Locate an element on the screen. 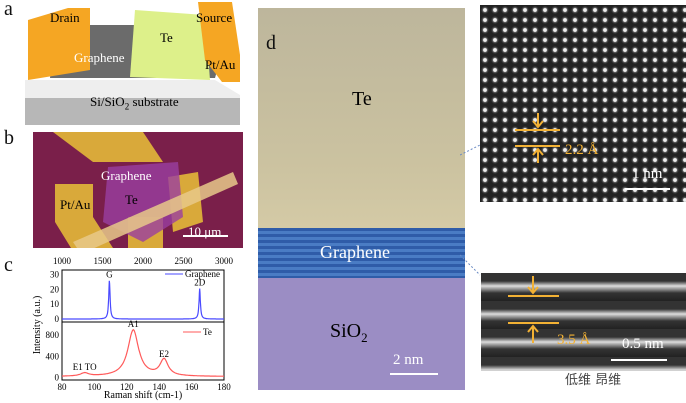 The width and height of the screenshot is (686, 403). top-x-tick: 1500 is located at coordinates (103, 261).